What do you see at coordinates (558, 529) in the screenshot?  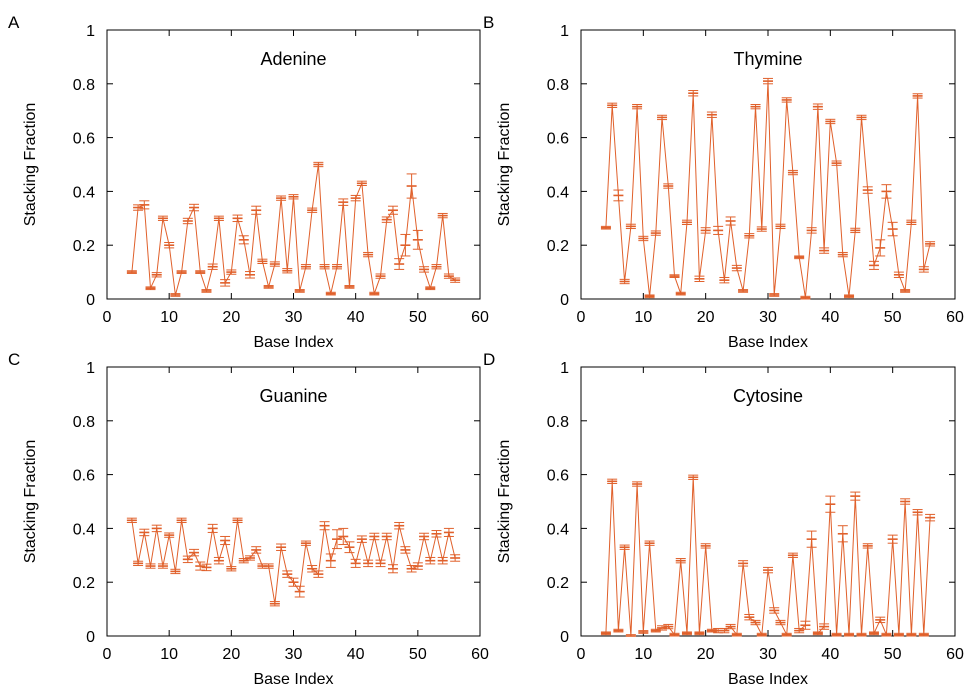 I see `y-tick-label: 0.4` at bounding box center [558, 529].